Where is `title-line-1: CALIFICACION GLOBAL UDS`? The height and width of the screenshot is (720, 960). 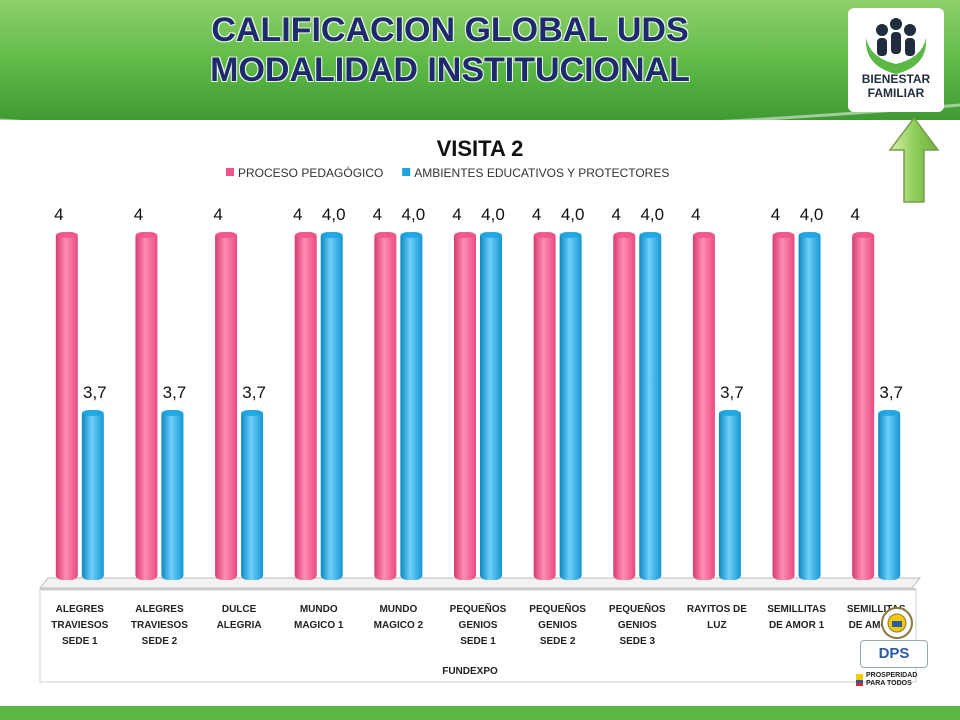
title-line-1: CALIFICACION GLOBAL UDS is located at coordinates (450, 30).